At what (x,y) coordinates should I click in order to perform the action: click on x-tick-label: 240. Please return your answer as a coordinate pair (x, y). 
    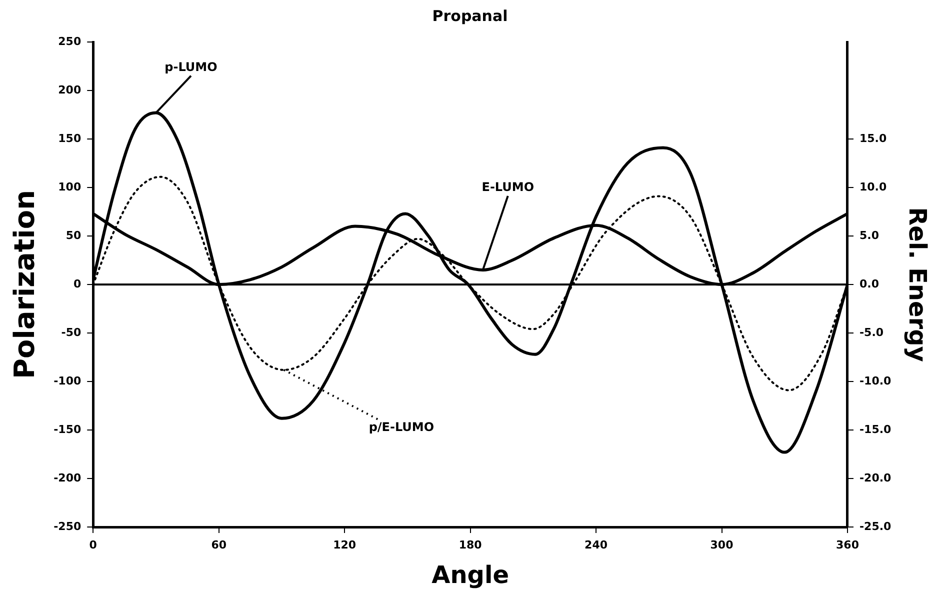
    Looking at the image, I should click on (596, 545).